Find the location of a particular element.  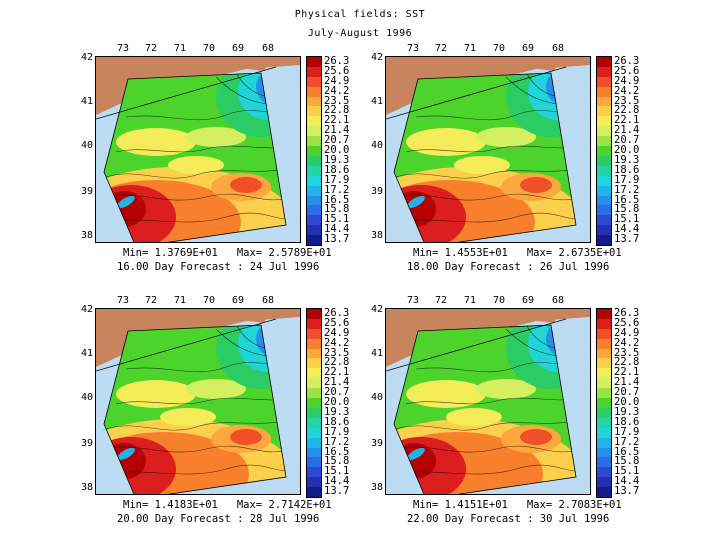

colorbar-level-label: 22.8 is located at coordinates (627, 110).